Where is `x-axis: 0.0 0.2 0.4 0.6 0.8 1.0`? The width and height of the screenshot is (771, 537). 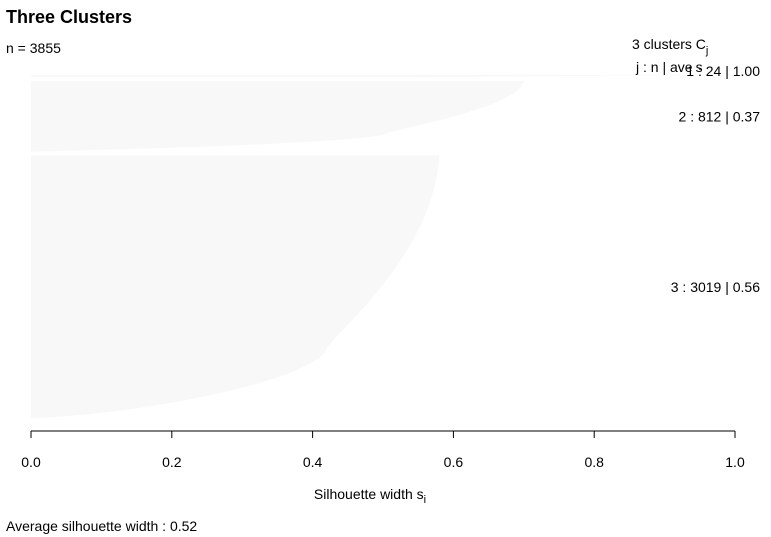
x-axis: 0.0 0.2 0.4 0.6 0.8 1.0 is located at coordinates (383, 450).